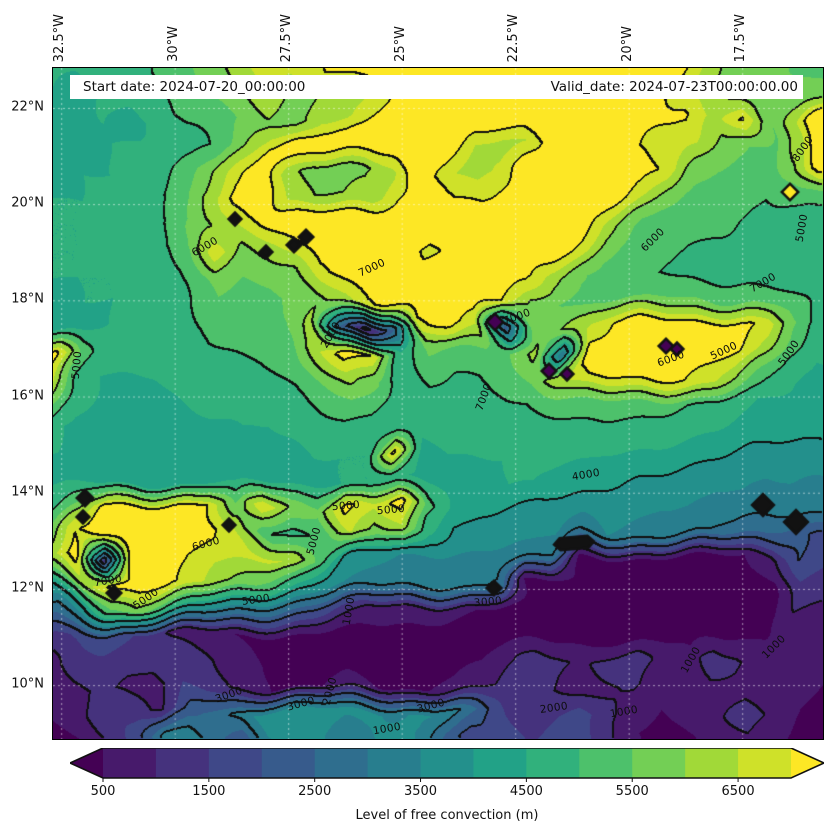  What do you see at coordinates (674, 87) in the screenshot?
I see `valid-date-annotation: Valid_date: 2024-07-23T00:00:00.00` at bounding box center [674, 87].